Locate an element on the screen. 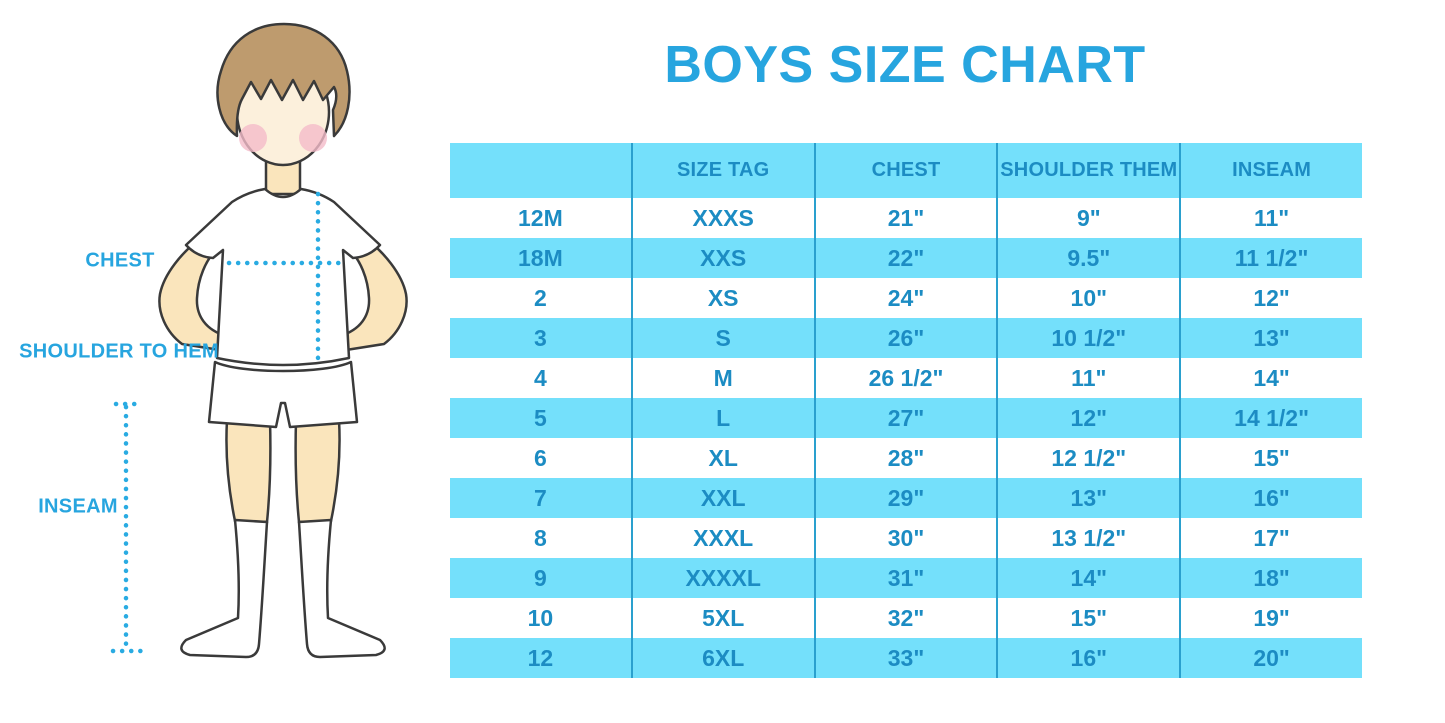 This screenshot has height=723, width=1445. table-cell: 5XL is located at coordinates (722, 618).